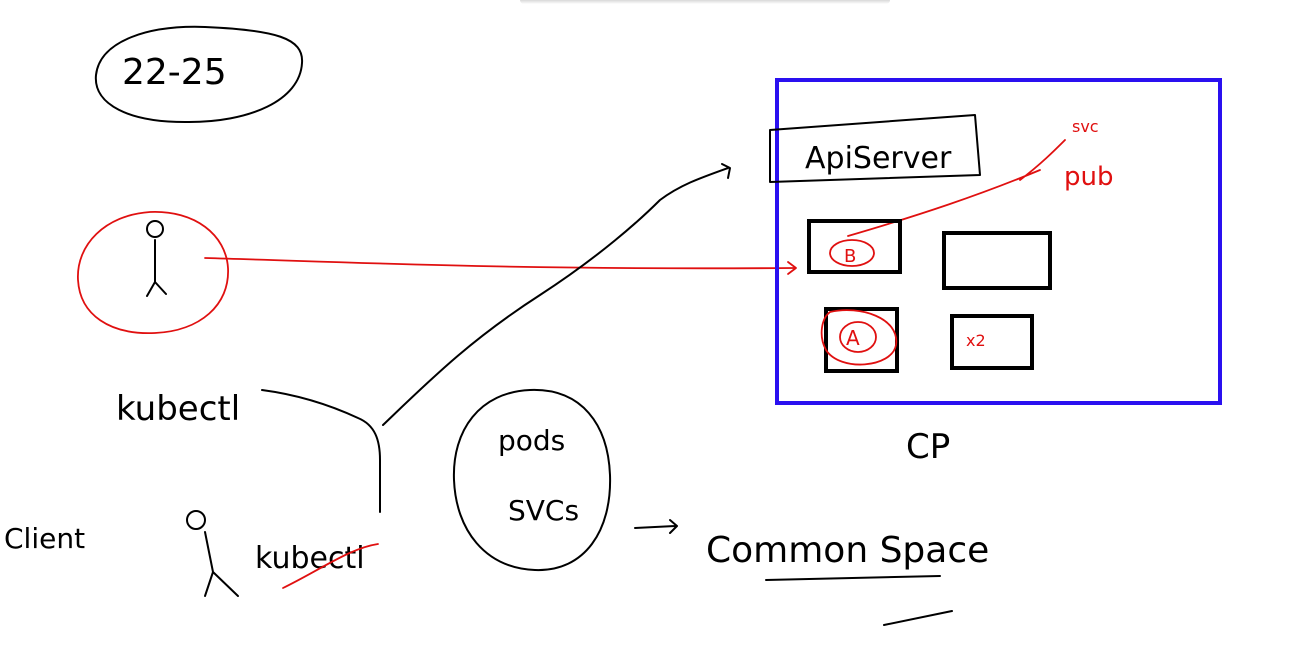 The image size is (1307, 670). I want to click on node-a-scribble, so click(858, 337).